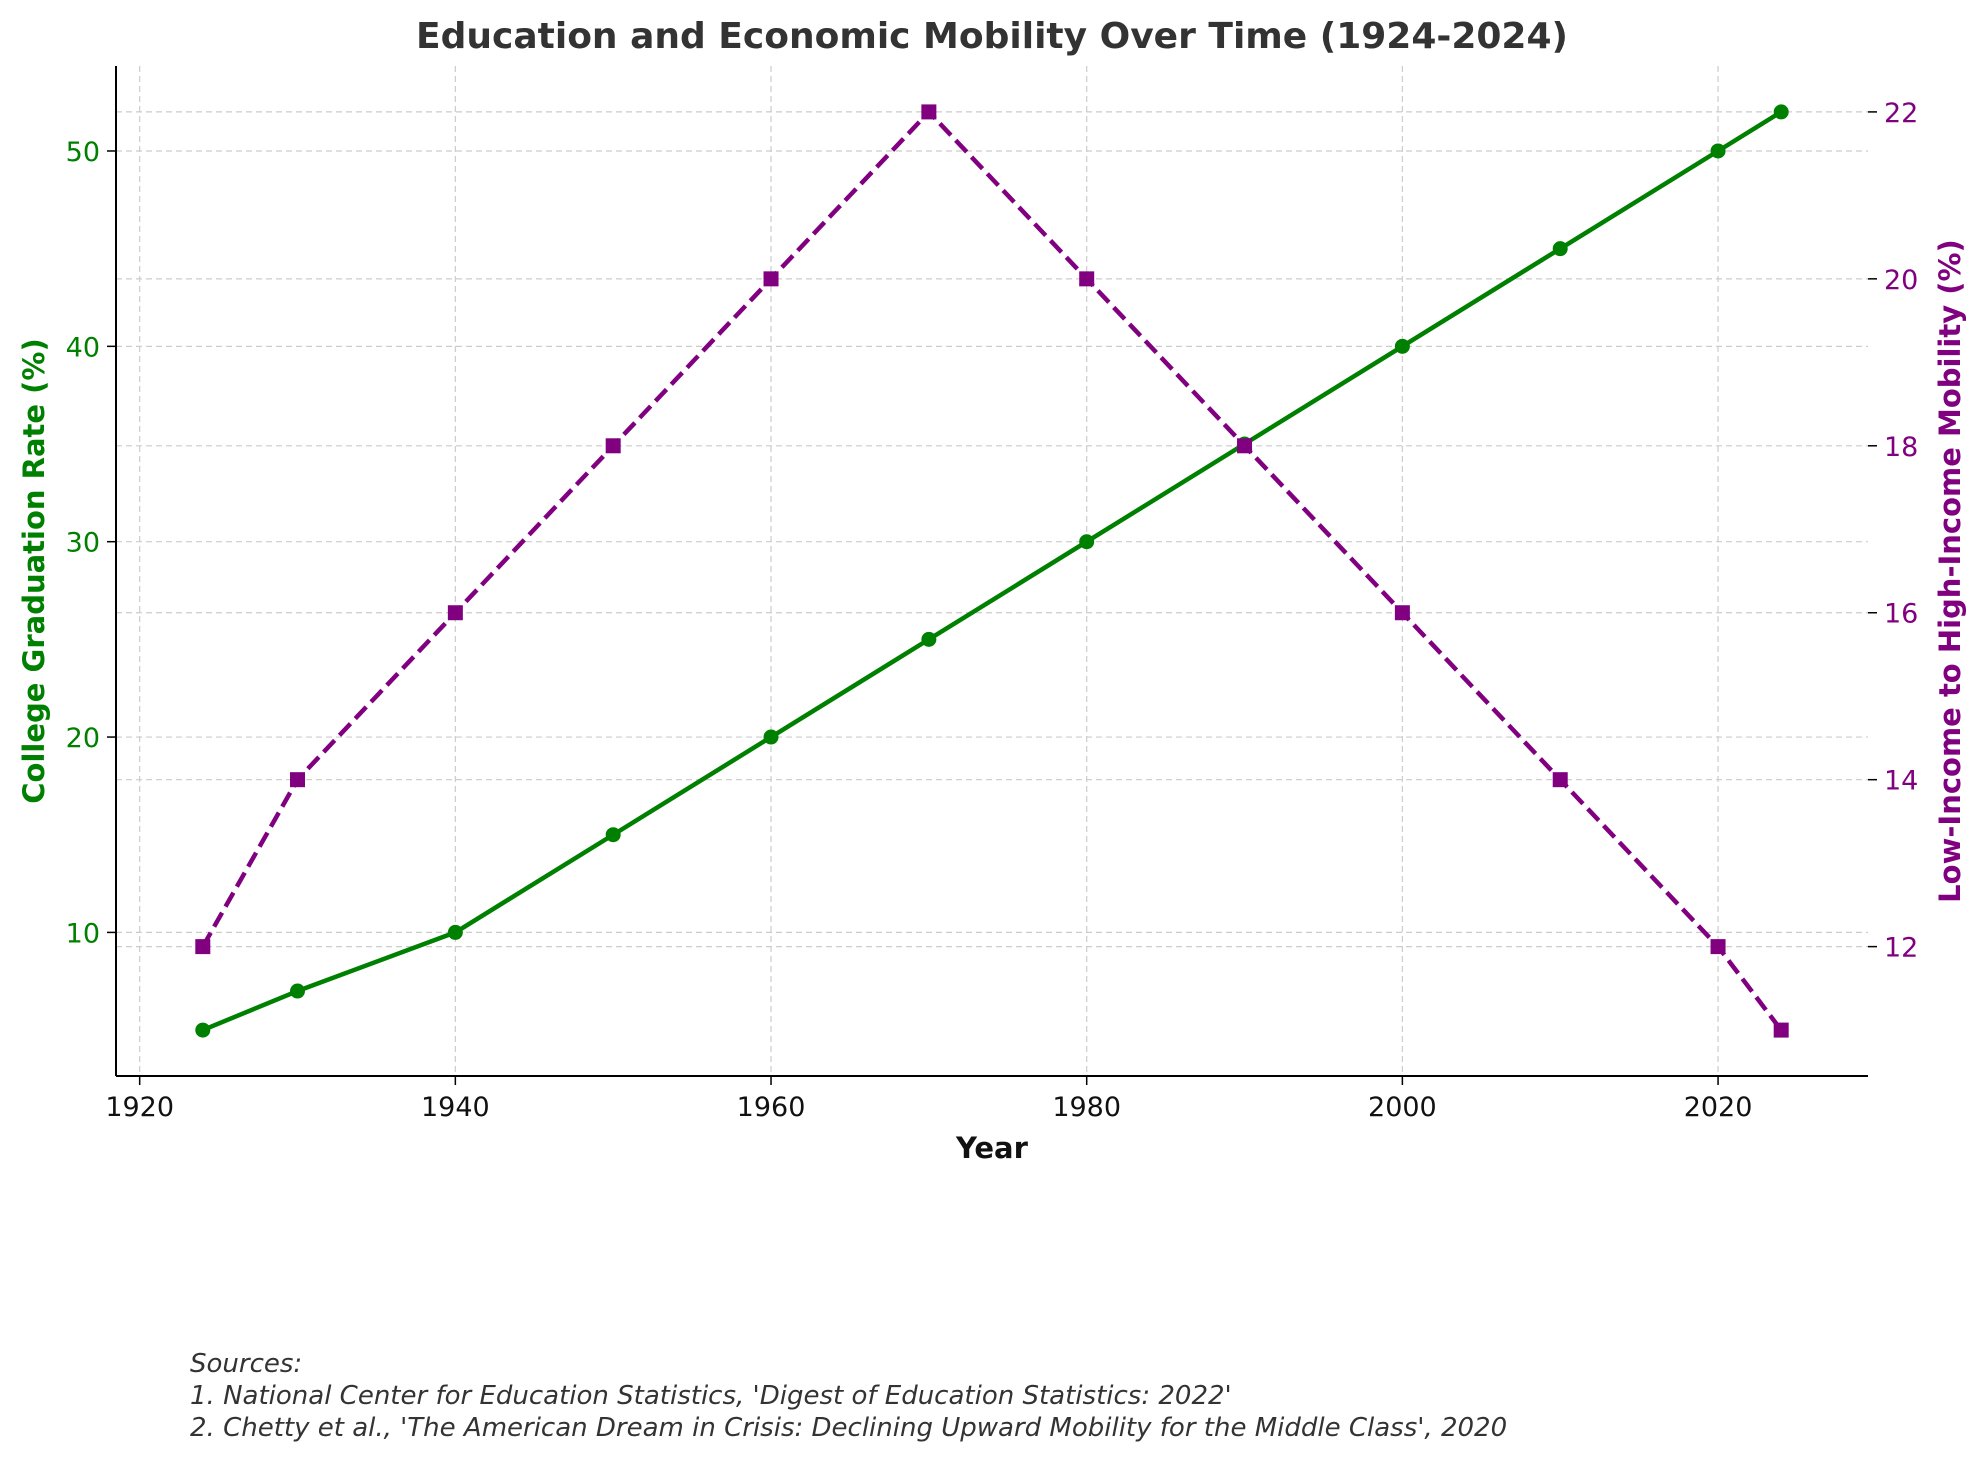  Describe the element at coordinates (83, 543) in the screenshot. I see `y-tick-label-left: 30` at that location.